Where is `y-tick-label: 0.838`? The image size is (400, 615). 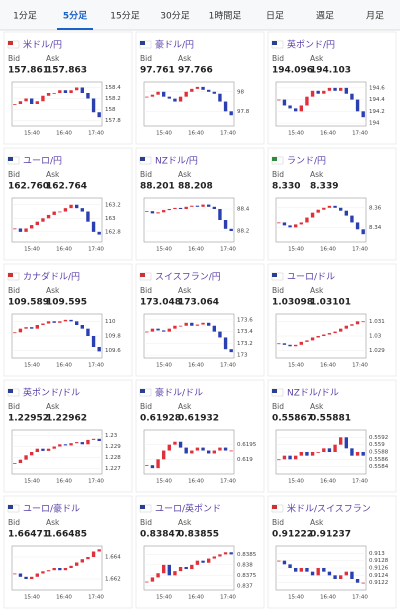 y-tick-label: 0.838 is located at coordinates (245, 565).